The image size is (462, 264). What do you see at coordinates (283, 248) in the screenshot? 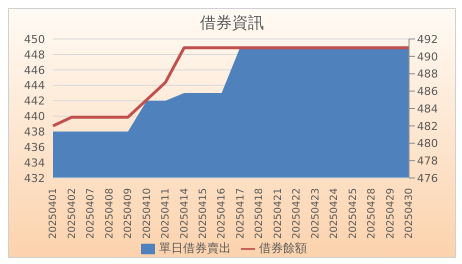
I see `legend-label: 借券餘額` at bounding box center [283, 248].